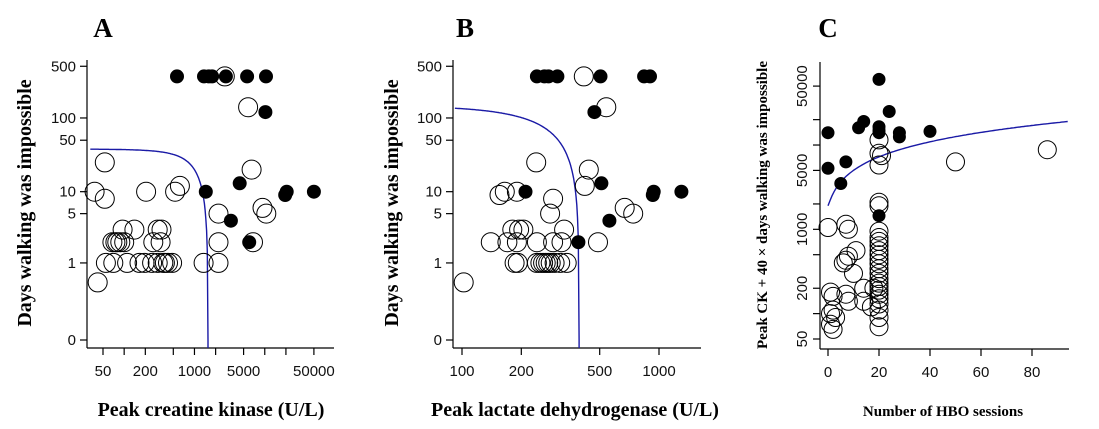  Describe the element at coordinates (314, 371) in the screenshot. I see `panel-a-x-tick-label: 50000` at that location.